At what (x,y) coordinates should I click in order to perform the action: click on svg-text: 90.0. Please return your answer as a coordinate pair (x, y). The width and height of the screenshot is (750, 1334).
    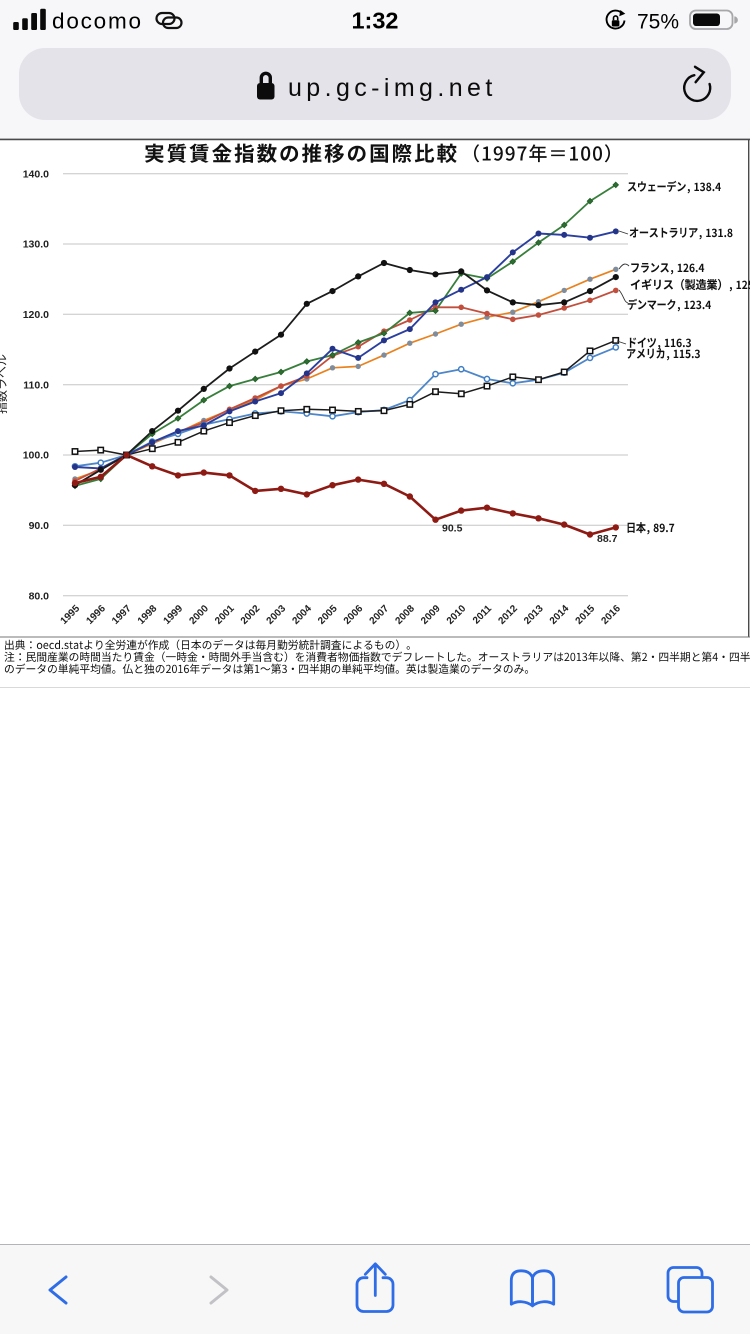
    Looking at the image, I should click on (39, 526).